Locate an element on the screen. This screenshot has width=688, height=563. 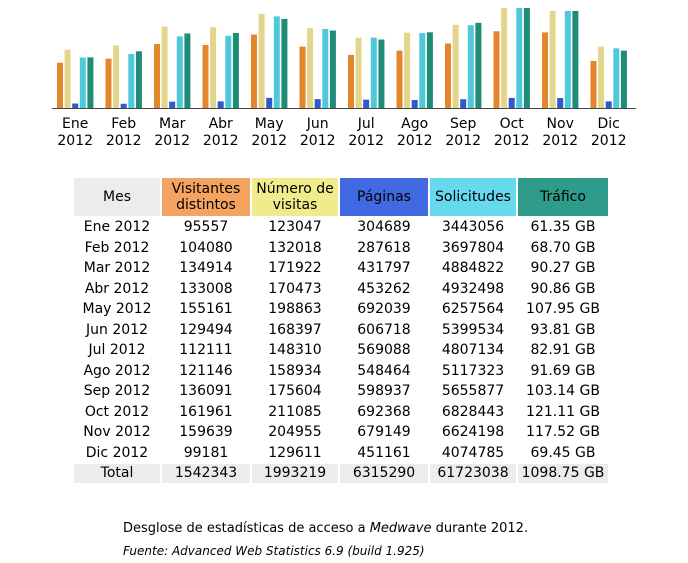
bar-visitantes-mar is located at coordinates (157, 76).